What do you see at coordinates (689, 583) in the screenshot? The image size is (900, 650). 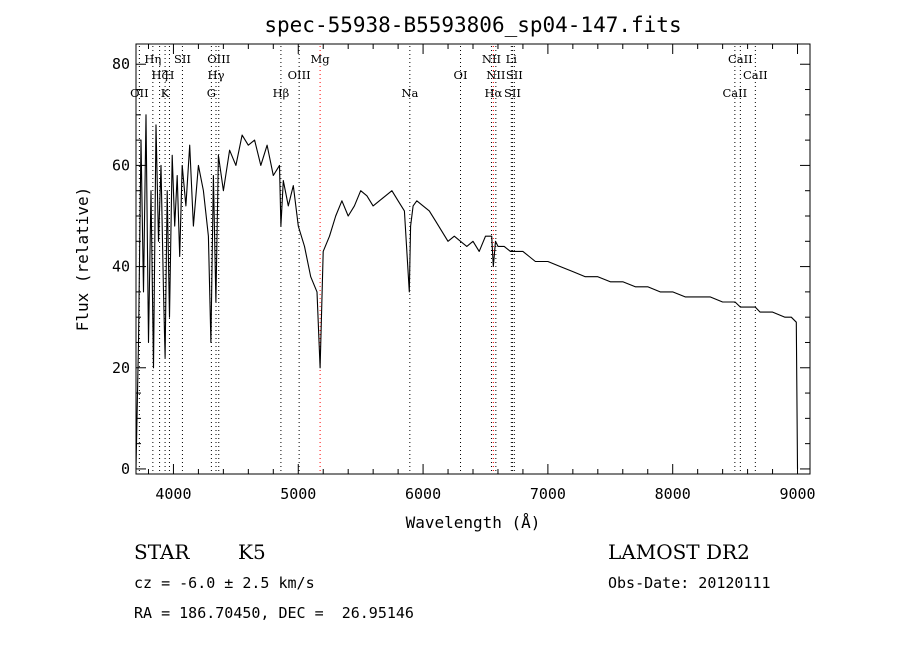 I see `observation-date: Obs-Date: 20120111` at bounding box center [689, 583].